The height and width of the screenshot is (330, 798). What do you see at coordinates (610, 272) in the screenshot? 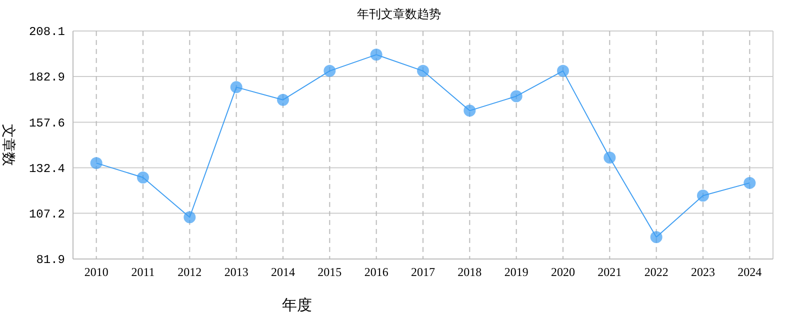
I see `x-tick-label: 2021` at bounding box center [610, 272].